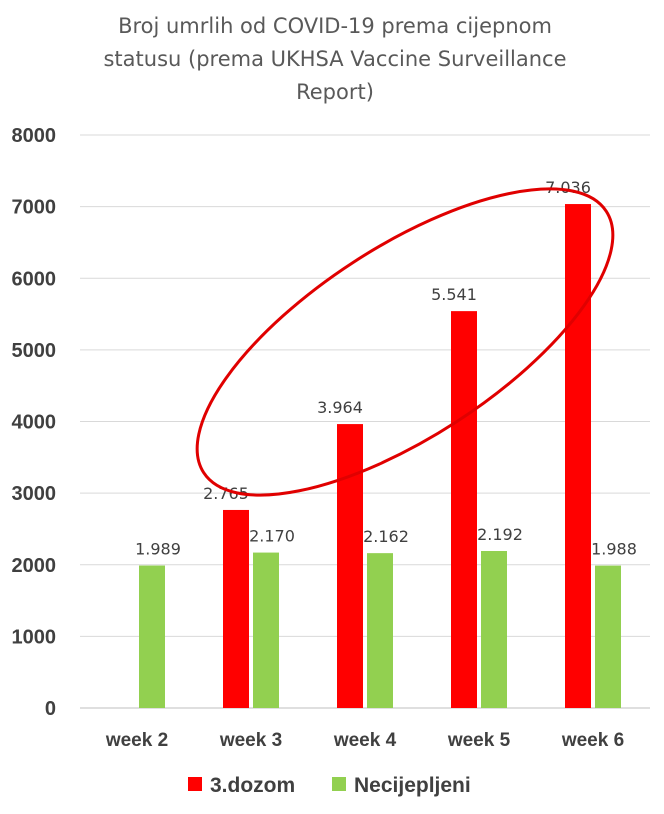 The height and width of the screenshot is (814, 664). What do you see at coordinates (340, 407) in the screenshot?
I see `data-label: 3.964` at bounding box center [340, 407].